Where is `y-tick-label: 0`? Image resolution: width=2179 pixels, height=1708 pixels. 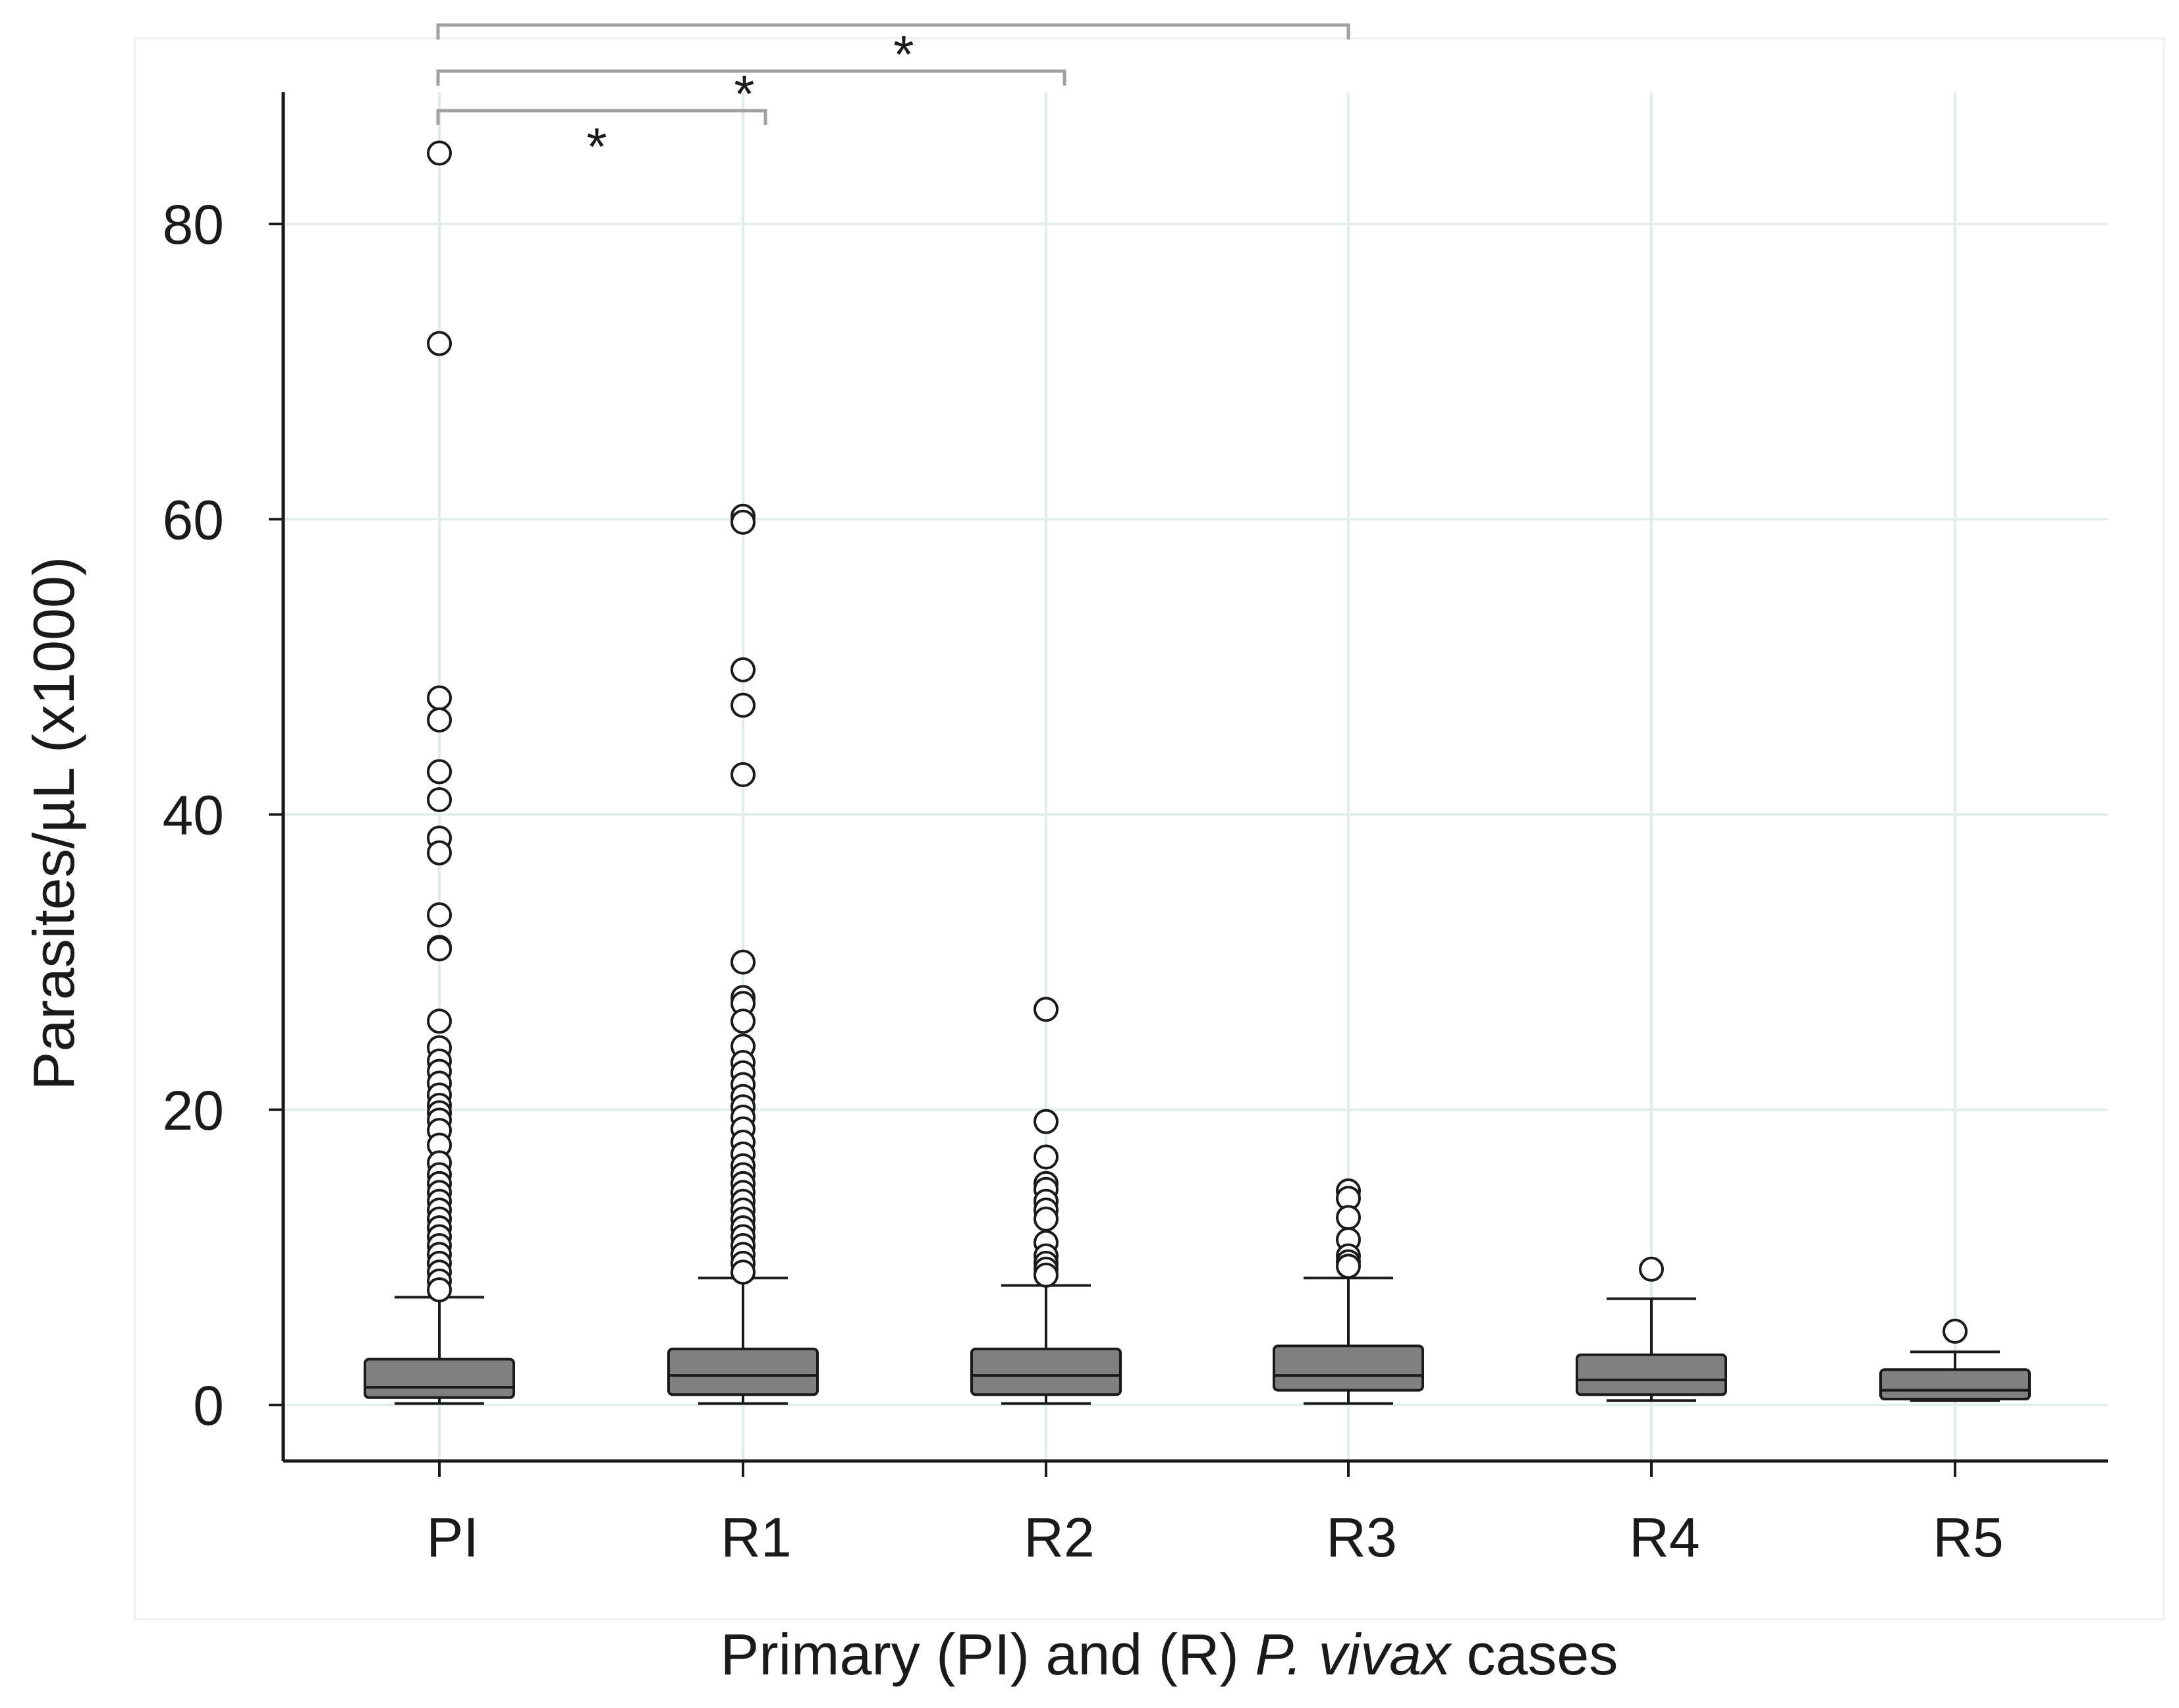
y-tick-label: 0 is located at coordinates (208, 1406).